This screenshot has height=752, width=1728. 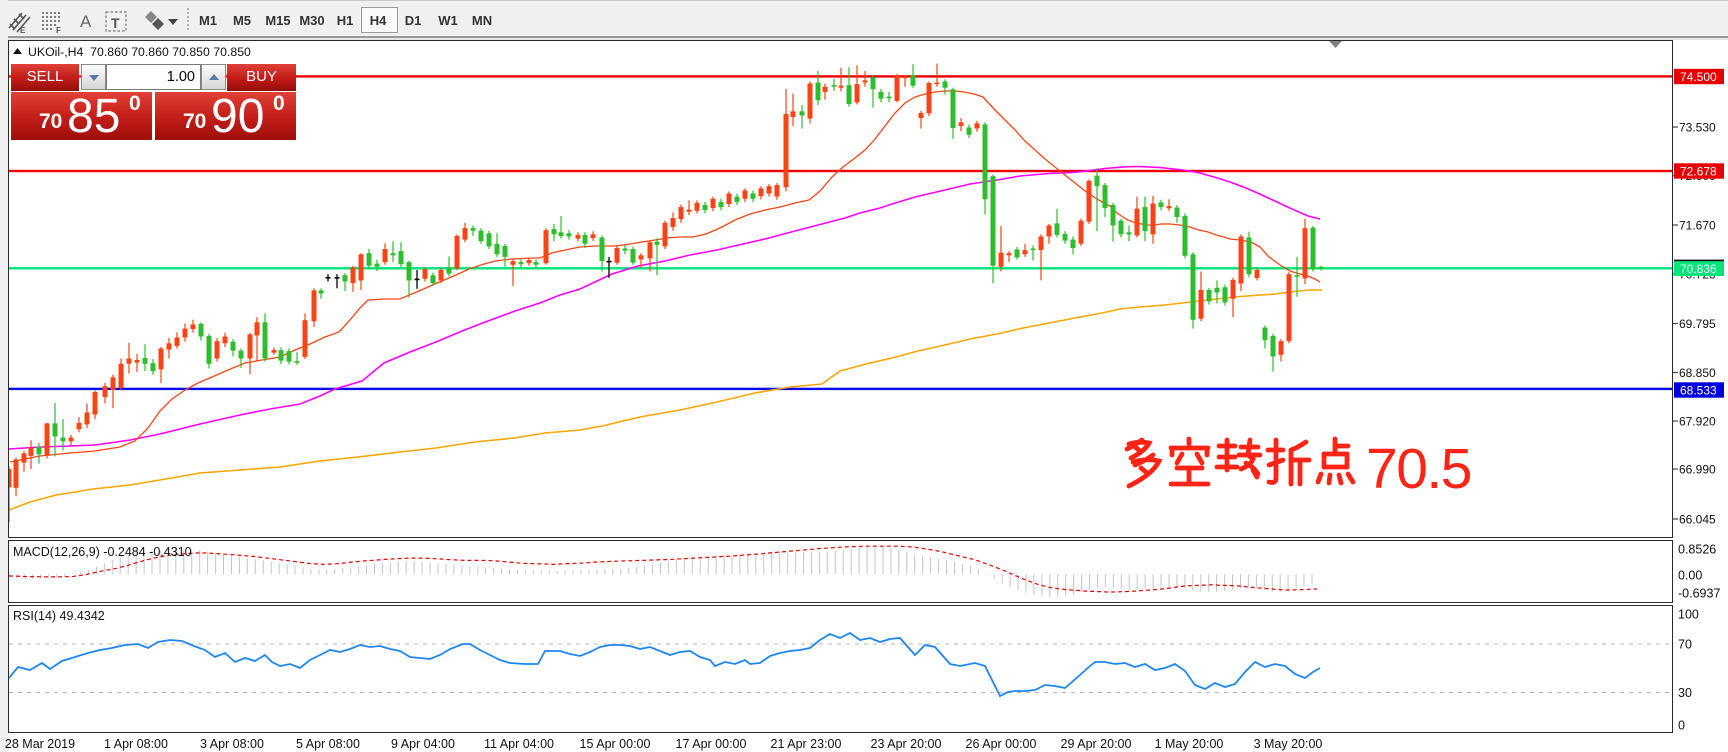 What do you see at coordinates (1681, 726) in the screenshot?
I see `svg-text: 0` at bounding box center [1681, 726].